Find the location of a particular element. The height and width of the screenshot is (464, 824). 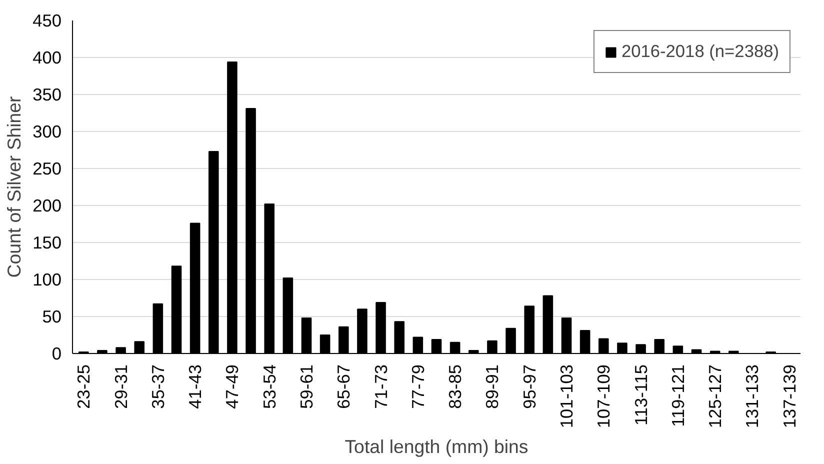

x-tick-label: 59-61 is located at coordinates (306, 386).